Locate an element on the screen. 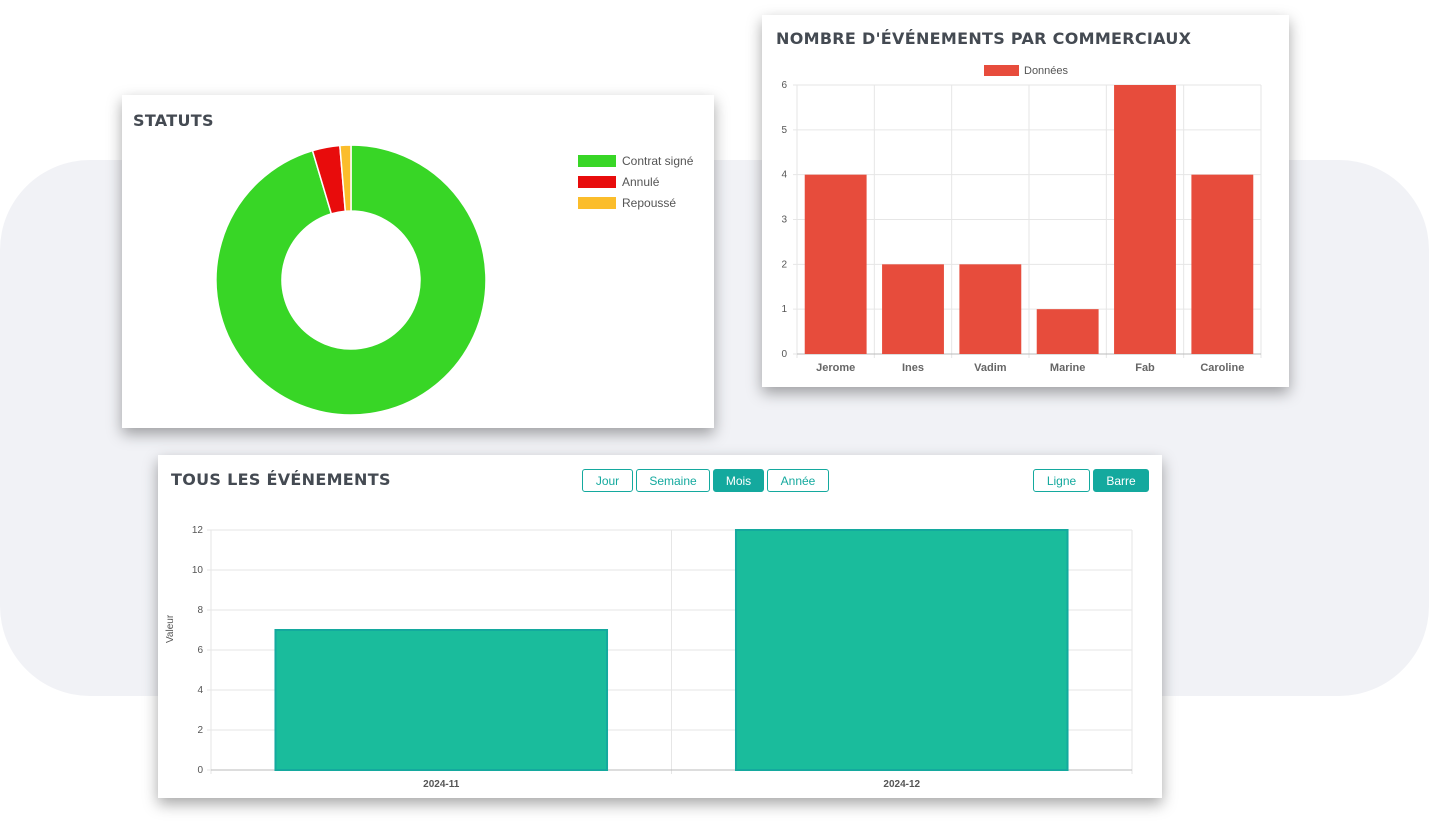 The image size is (1429, 832). x-tick-label: Marine is located at coordinates (1067, 368).